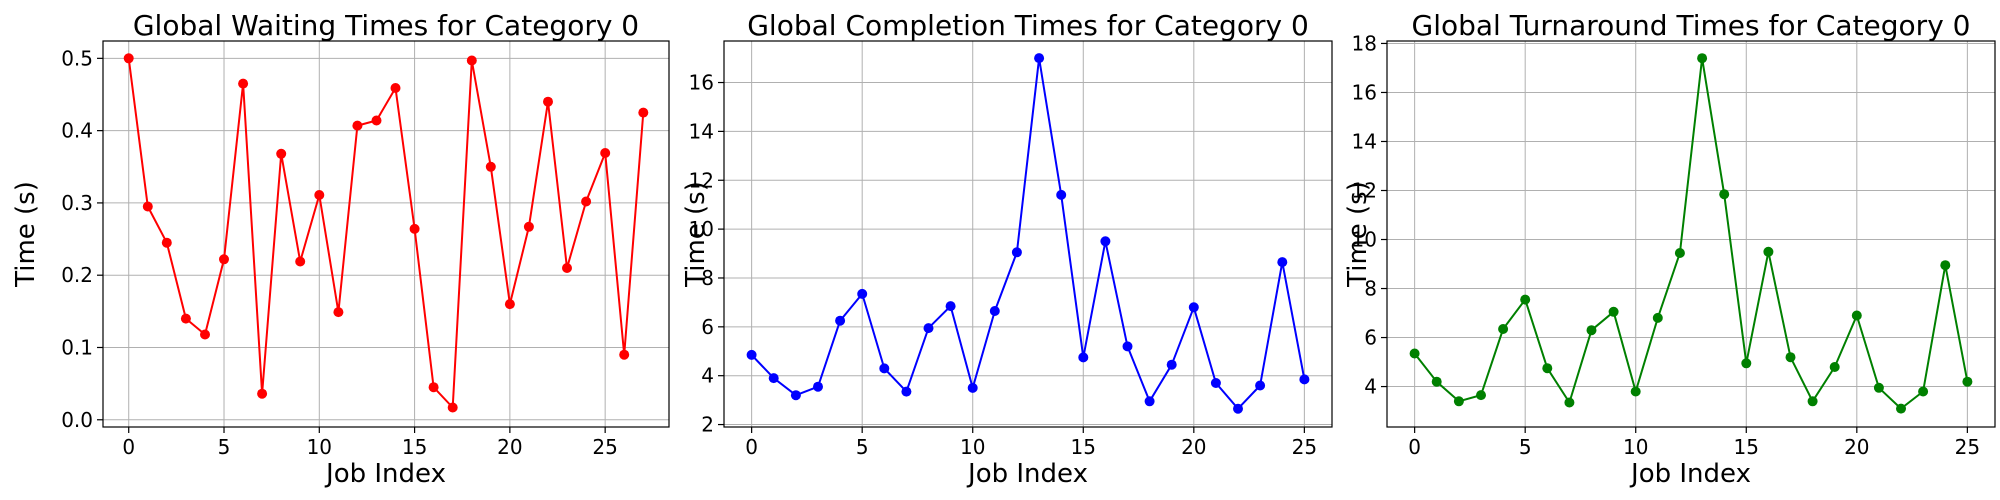  What do you see at coordinates (1414, 447) in the screenshot?
I see `turnaround-x-tick-label: 0` at bounding box center [1414, 447].